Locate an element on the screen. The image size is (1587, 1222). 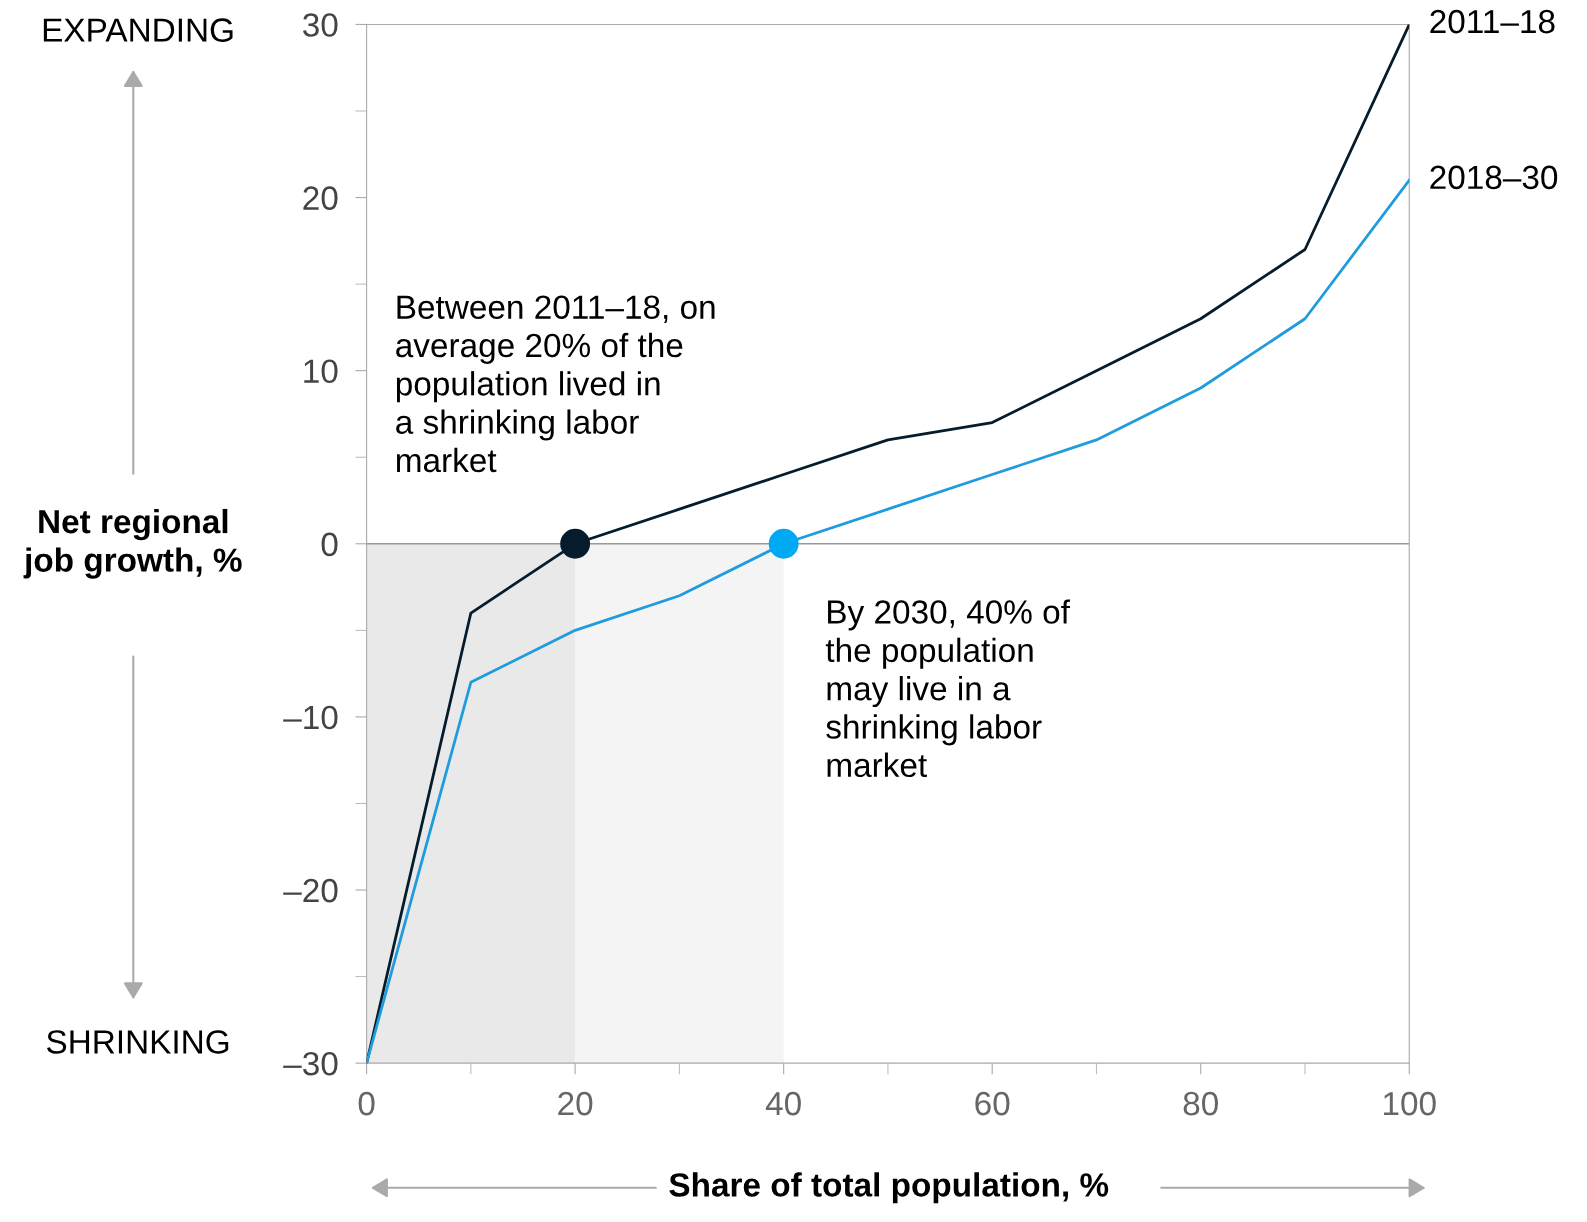
x-axis-title: Share of total population, % is located at coordinates (889, 1188).